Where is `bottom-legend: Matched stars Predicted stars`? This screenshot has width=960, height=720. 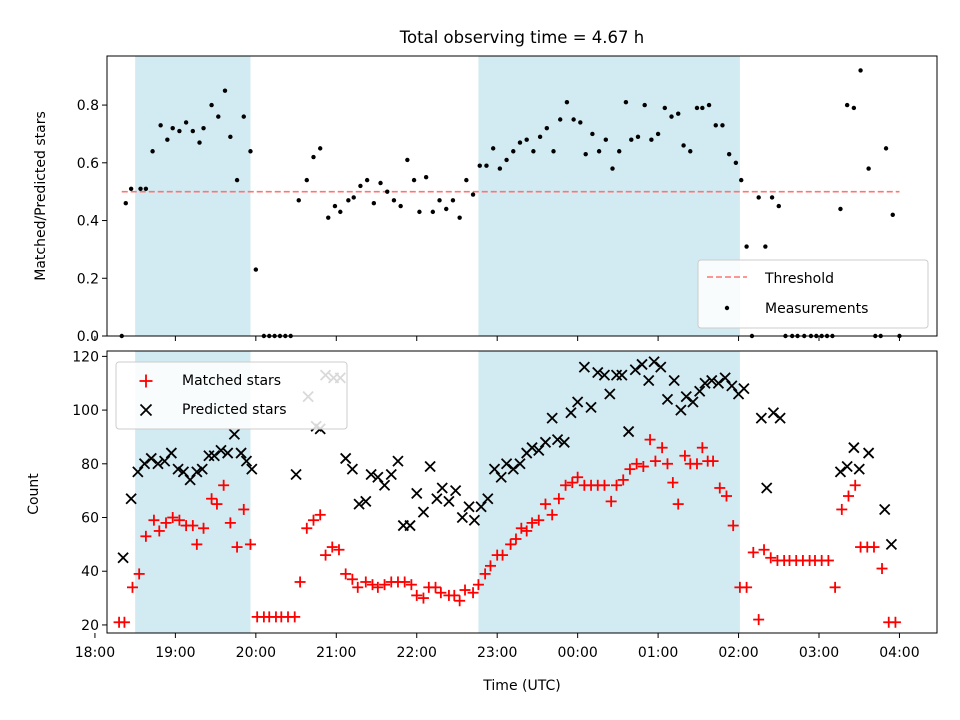 bottom-legend: Matched stars Predicted stars is located at coordinates (231, 395).